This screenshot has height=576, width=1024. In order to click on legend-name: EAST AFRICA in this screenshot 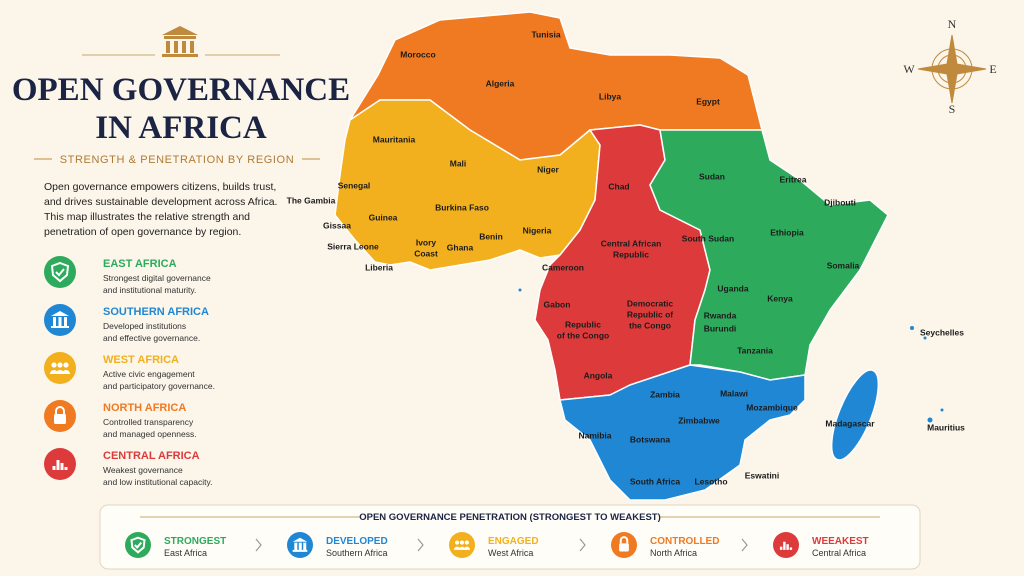, I will do `click(140, 264)`.